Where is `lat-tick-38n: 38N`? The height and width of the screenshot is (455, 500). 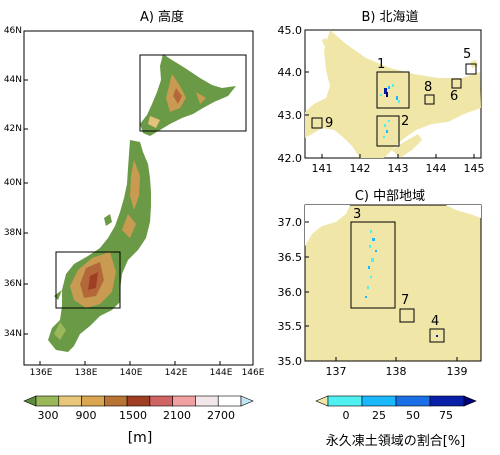
lat-tick-38n: 38N is located at coordinates (12, 233).